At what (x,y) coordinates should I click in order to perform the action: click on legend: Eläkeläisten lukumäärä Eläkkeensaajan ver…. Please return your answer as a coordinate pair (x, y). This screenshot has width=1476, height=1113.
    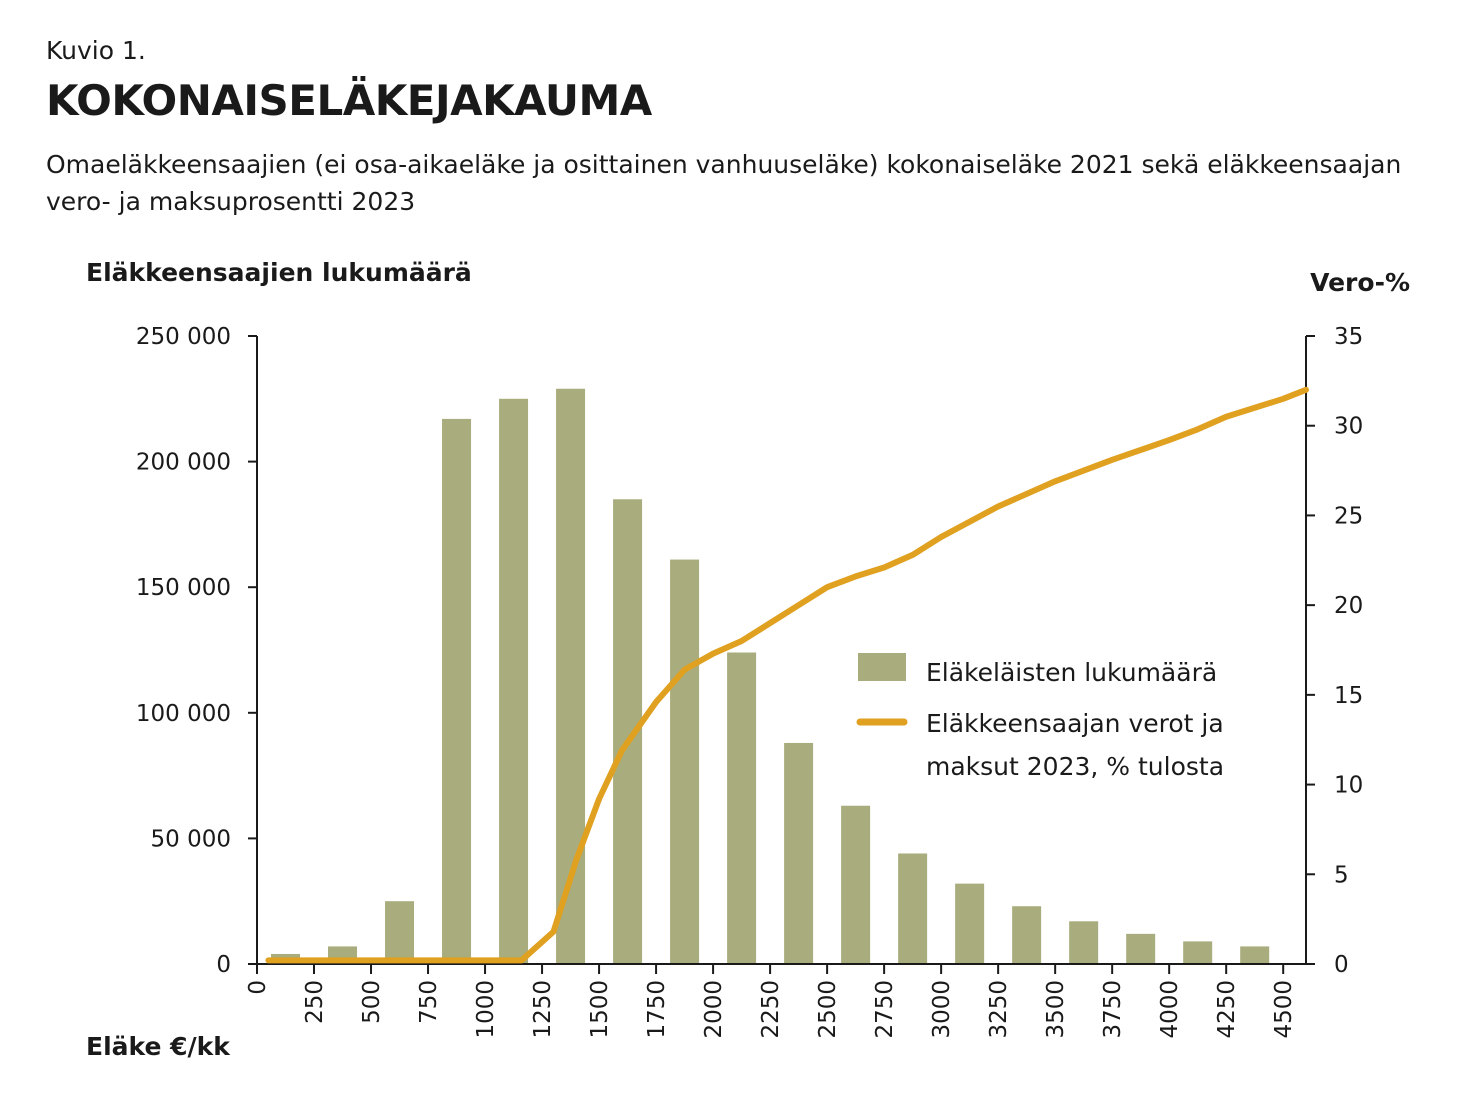
    Looking at the image, I should click on (1040, 717).